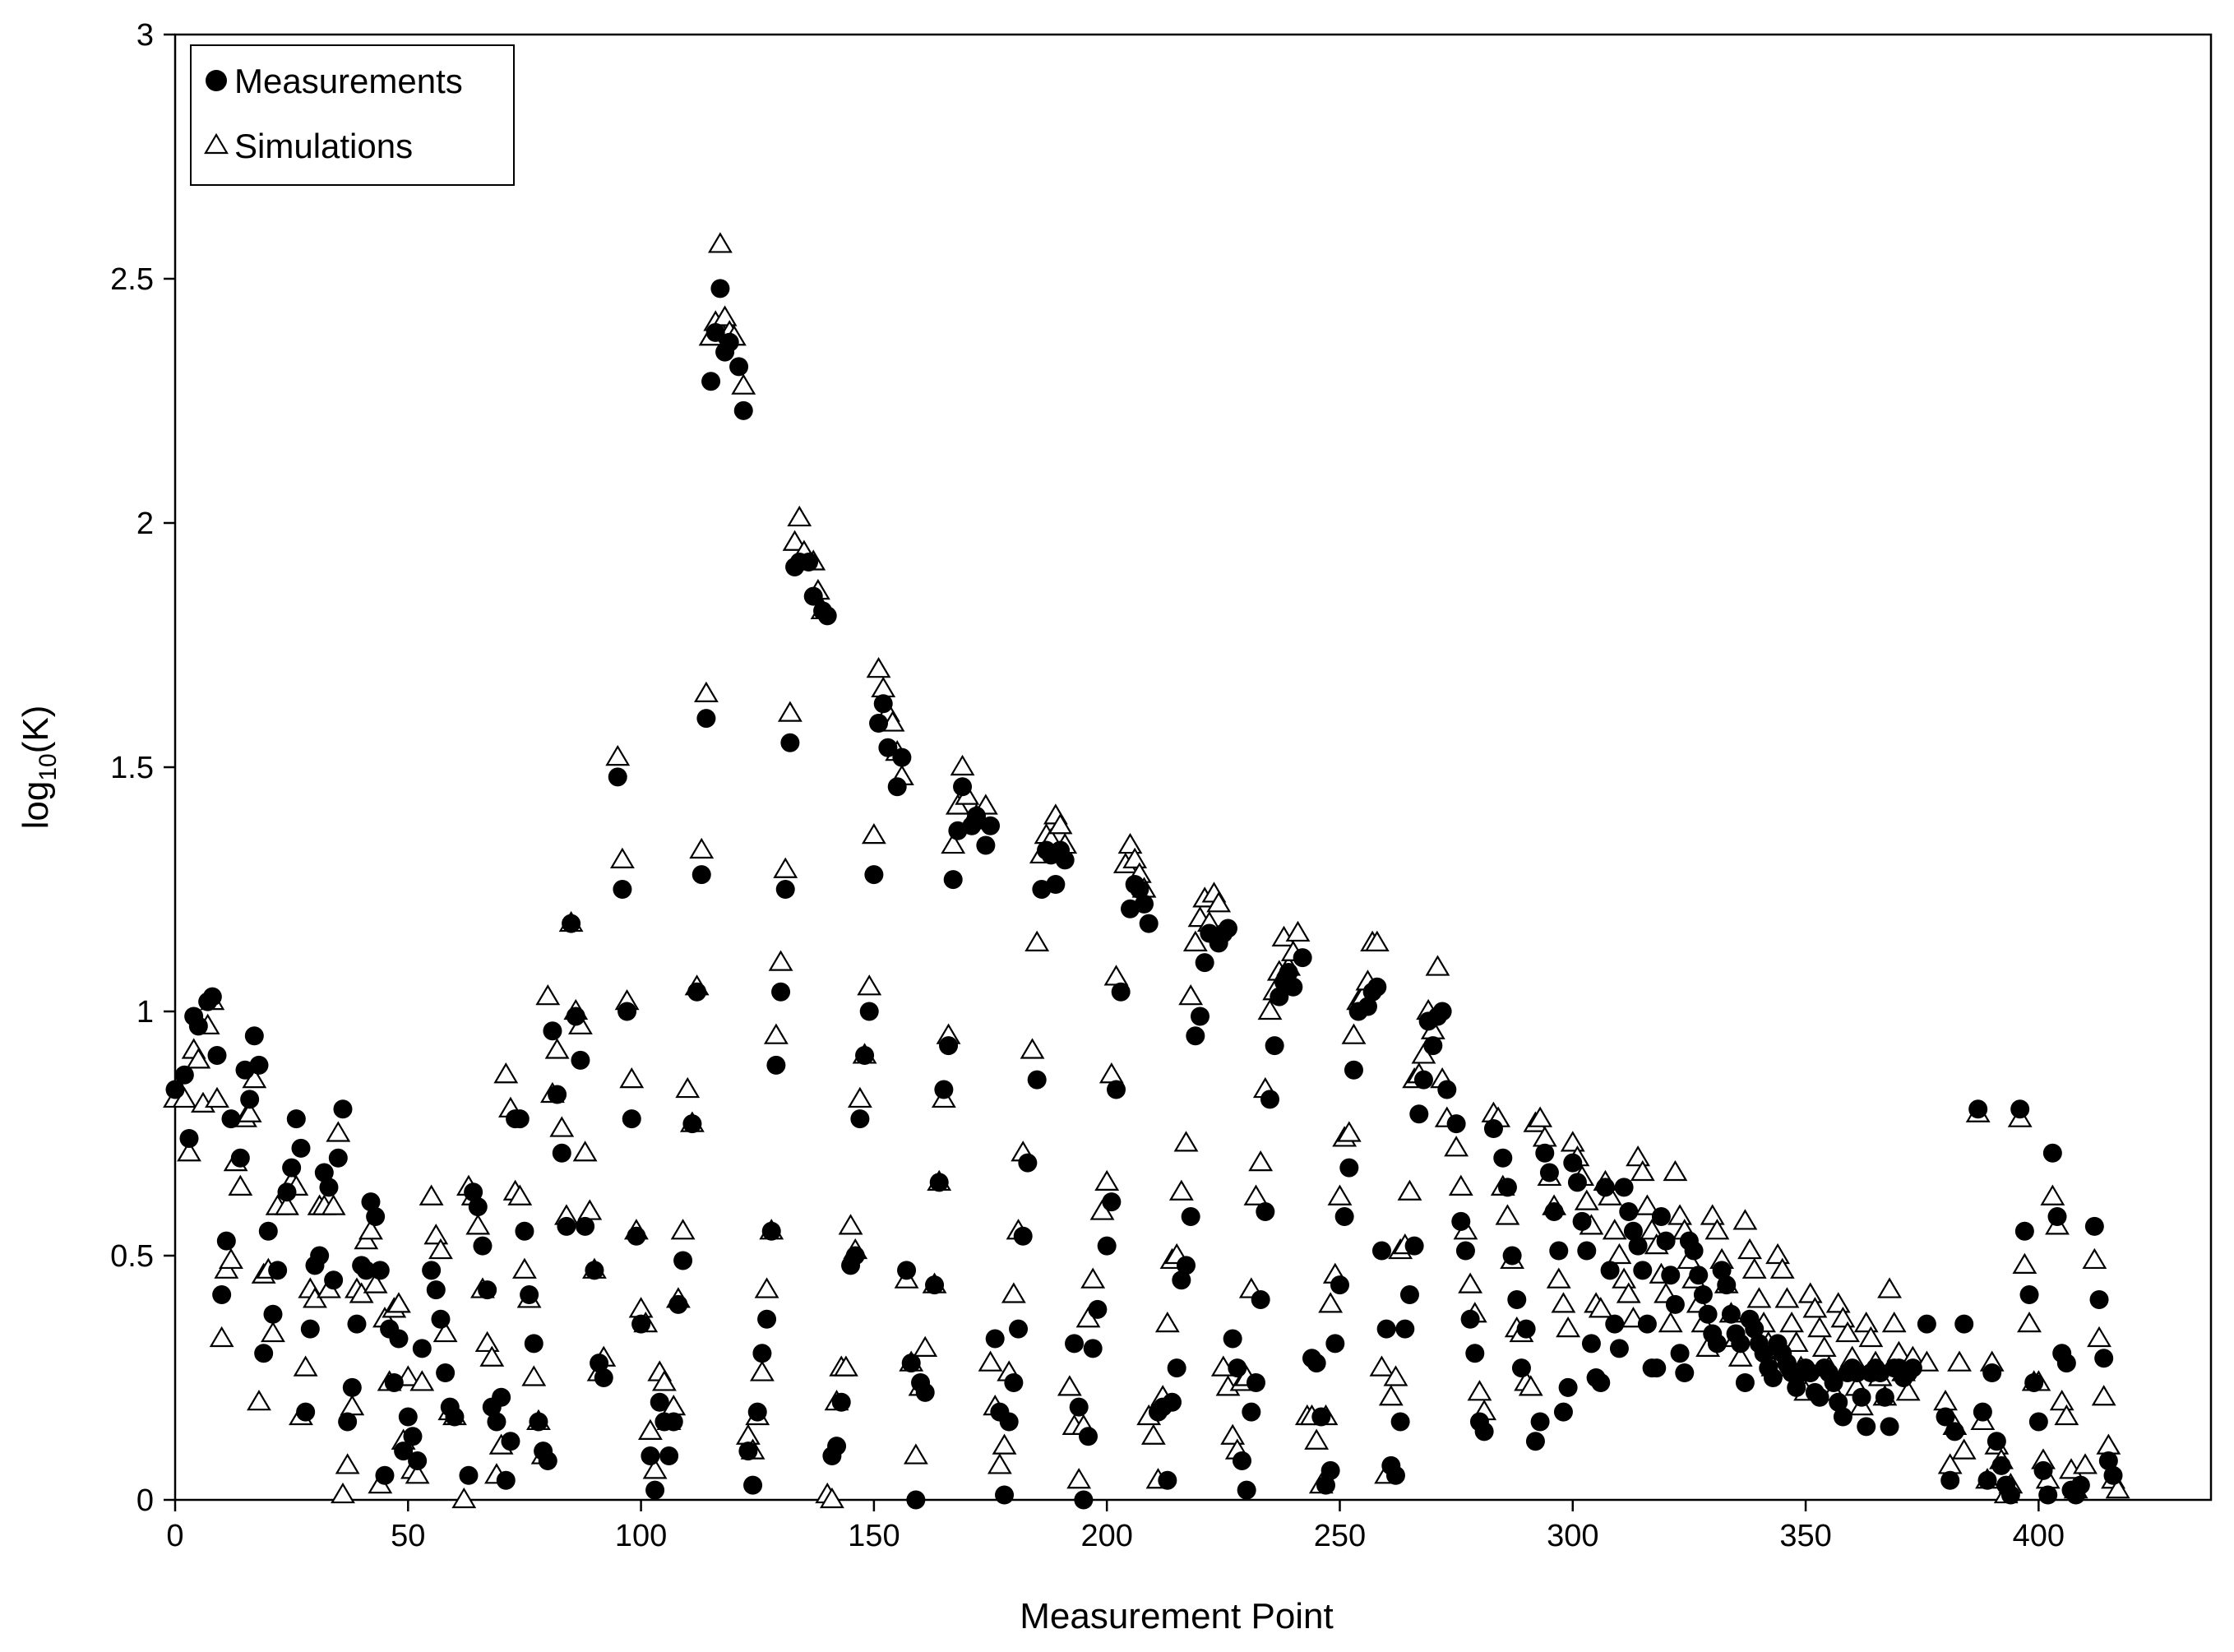 The image size is (2234, 1652). Describe the element at coordinates (145, 1501) in the screenshot. I see `y-tick-label: 0` at that location.